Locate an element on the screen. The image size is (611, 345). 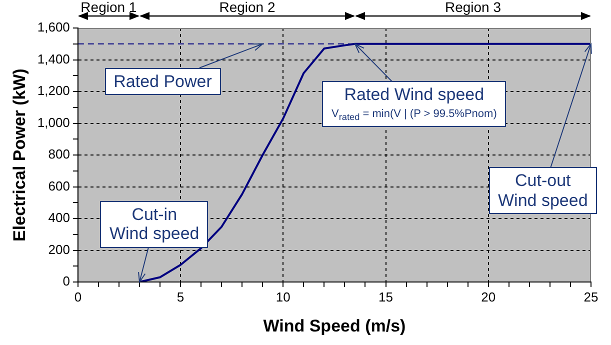
x-tick-label: 0 is located at coordinates (78, 296).